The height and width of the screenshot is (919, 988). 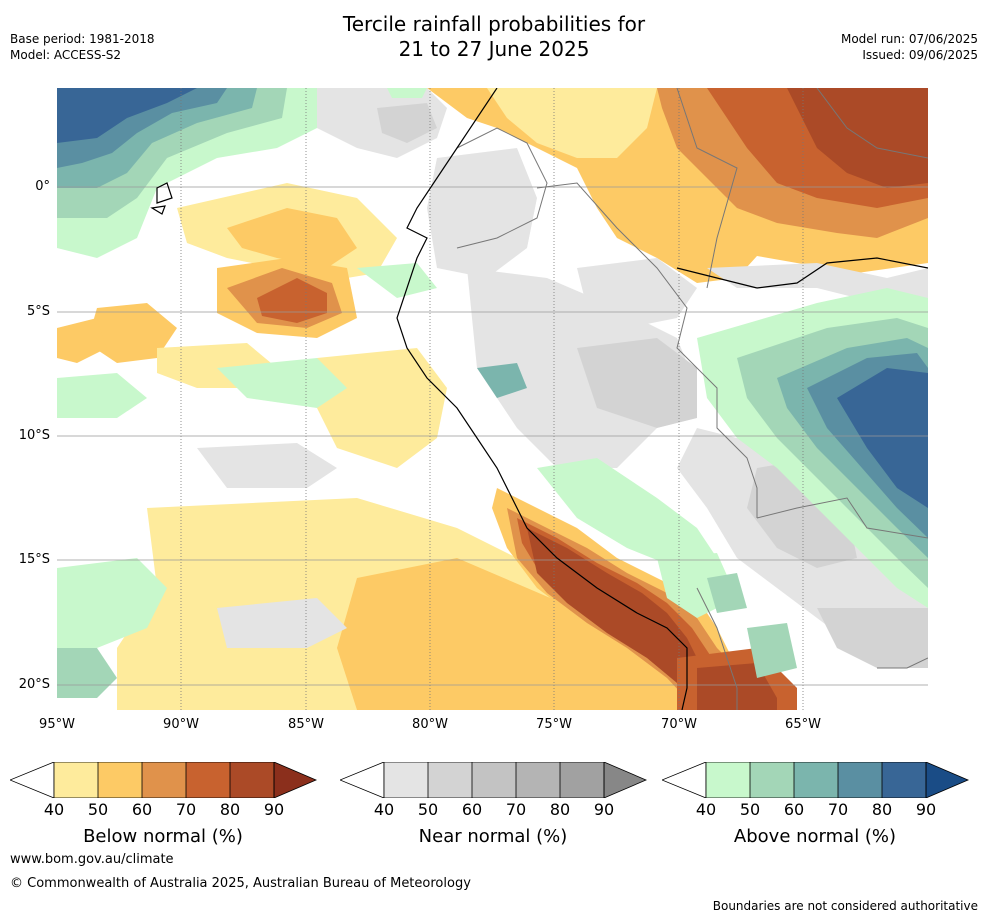 What do you see at coordinates (82, 39) in the screenshot?
I see `base-period: Base period: 1981-2018` at bounding box center [82, 39].